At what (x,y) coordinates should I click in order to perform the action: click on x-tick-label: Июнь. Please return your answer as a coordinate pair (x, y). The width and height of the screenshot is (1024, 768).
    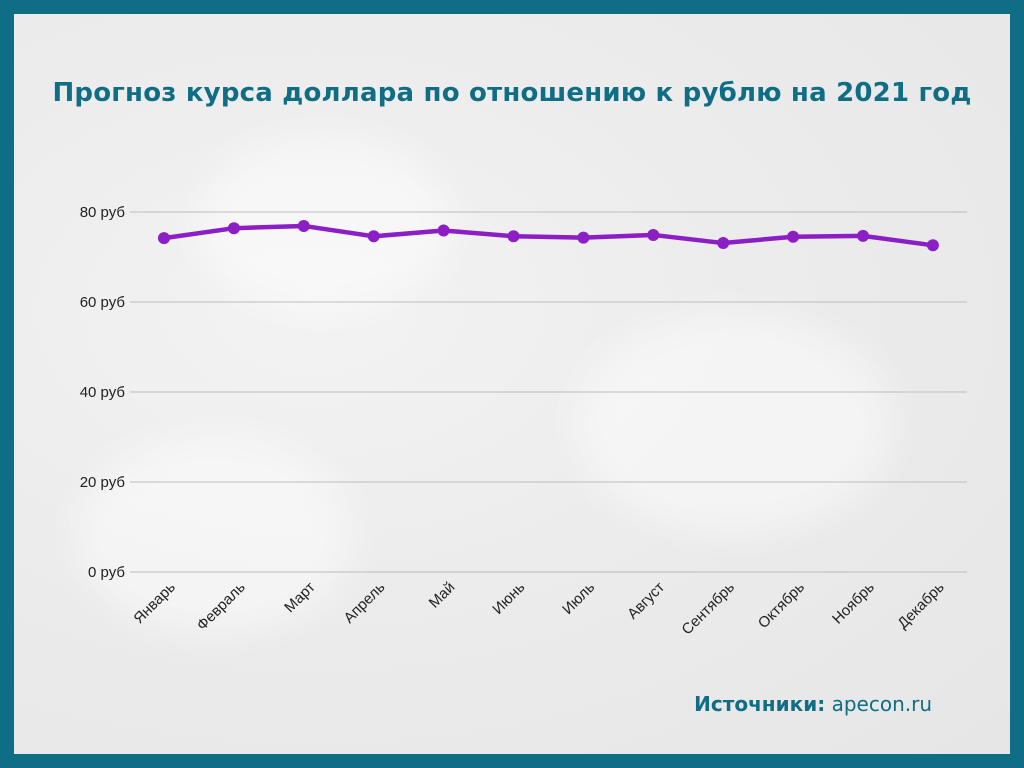
    Looking at the image, I should click on (508, 598).